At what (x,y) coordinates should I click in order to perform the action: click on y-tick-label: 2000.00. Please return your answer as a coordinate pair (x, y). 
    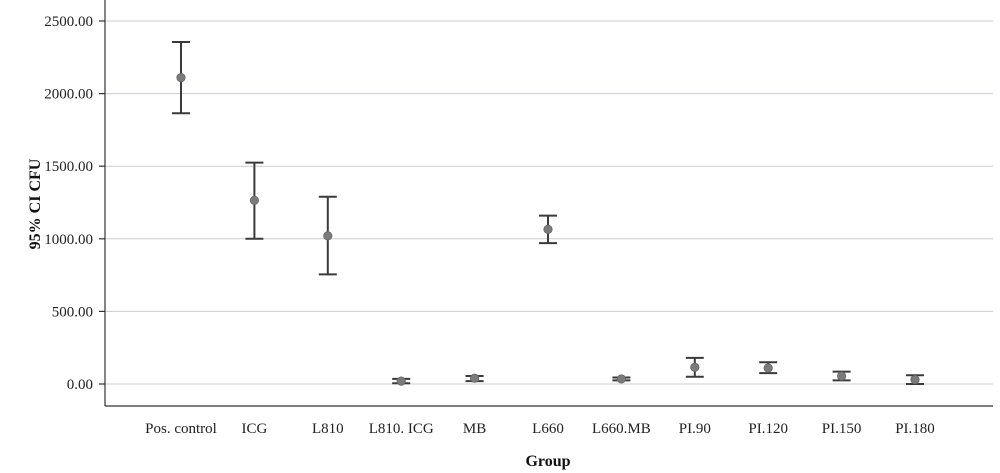
    Looking at the image, I should click on (68, 95).